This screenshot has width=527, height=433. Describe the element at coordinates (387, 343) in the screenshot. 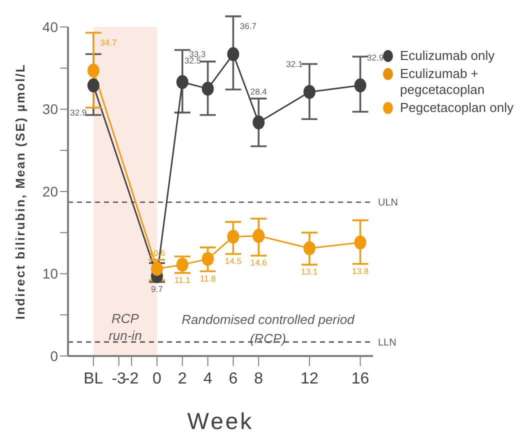

I see `ref-line-label: LLN` at that location.